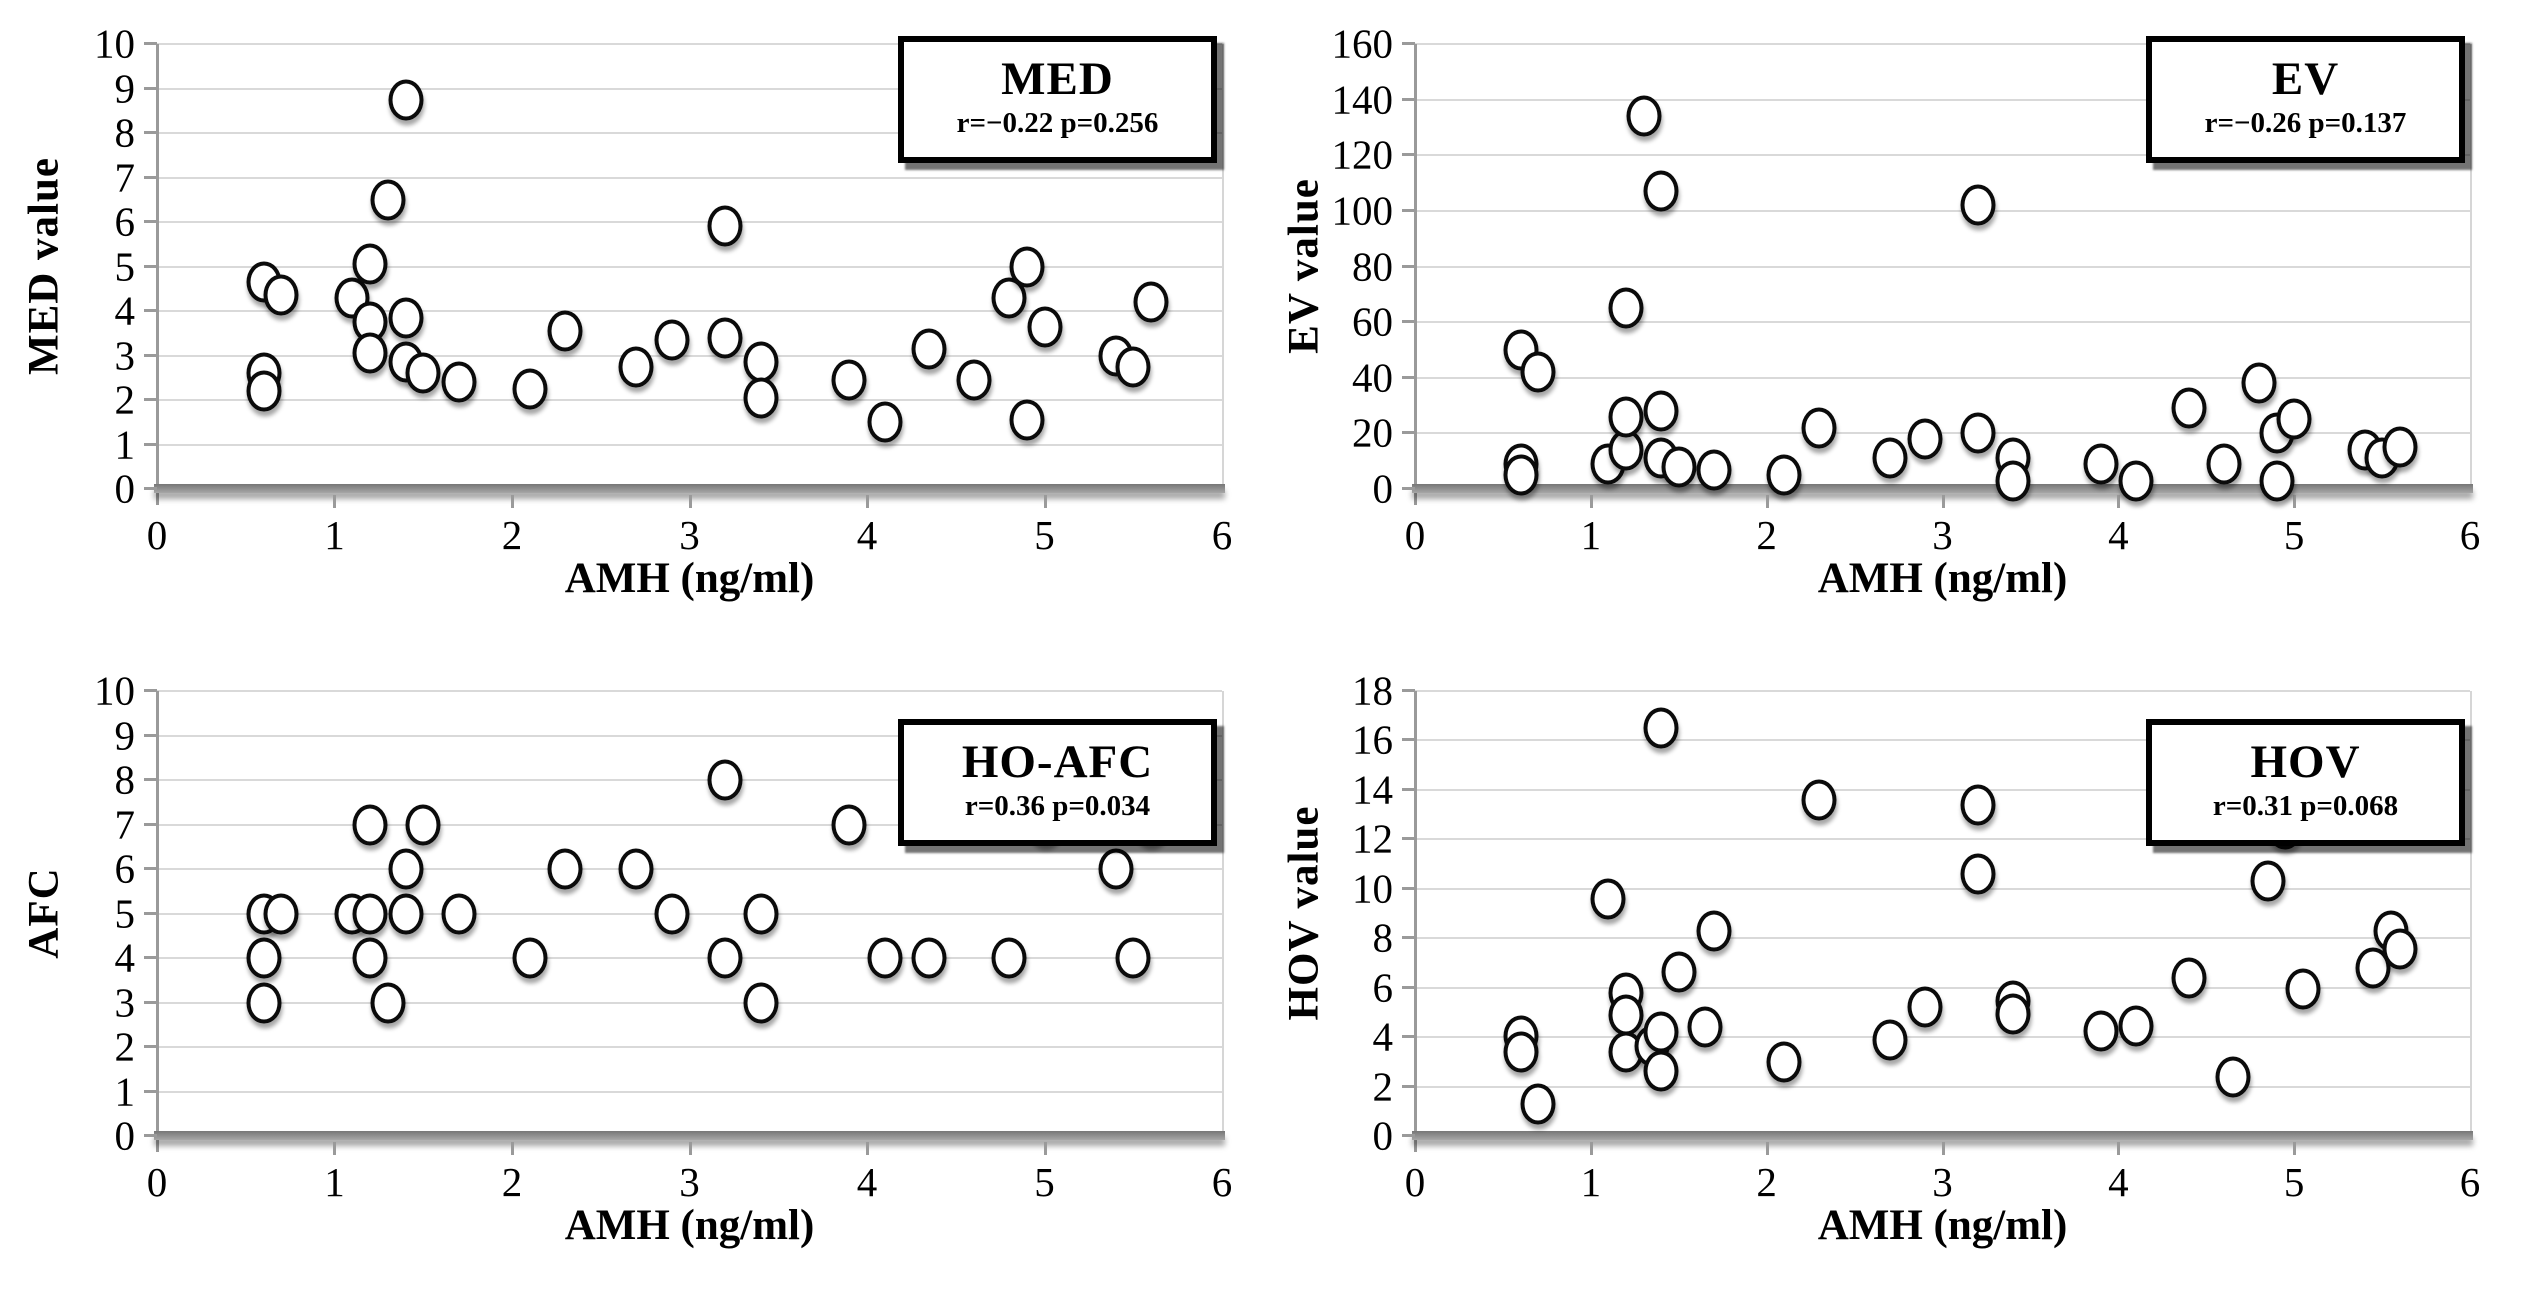  I want to click on x-axis-title: AMH (ng/ml), so click(689, 1225).